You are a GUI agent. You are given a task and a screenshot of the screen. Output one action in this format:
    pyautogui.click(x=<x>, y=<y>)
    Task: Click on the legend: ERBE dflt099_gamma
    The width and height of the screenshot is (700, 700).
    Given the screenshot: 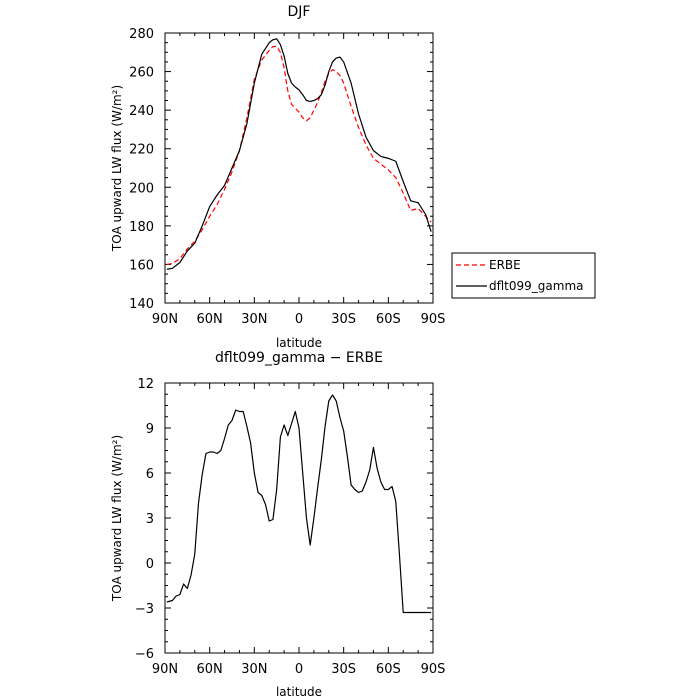 What is the action you would take?
    pyautogui.click(x=523, y=275)
    